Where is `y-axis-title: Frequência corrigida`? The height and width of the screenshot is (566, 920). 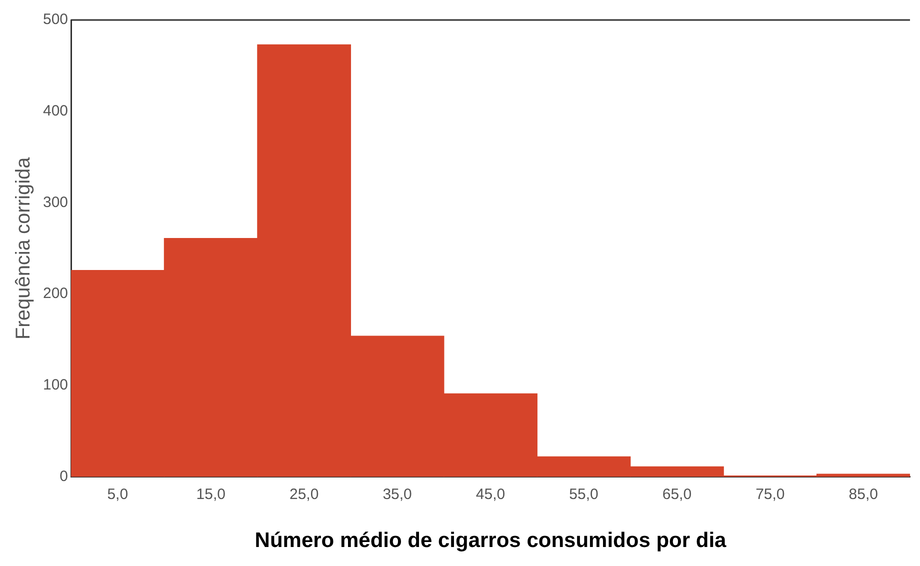 y-axis-title: Frequência corrigida is located at coordinates (23, 248).